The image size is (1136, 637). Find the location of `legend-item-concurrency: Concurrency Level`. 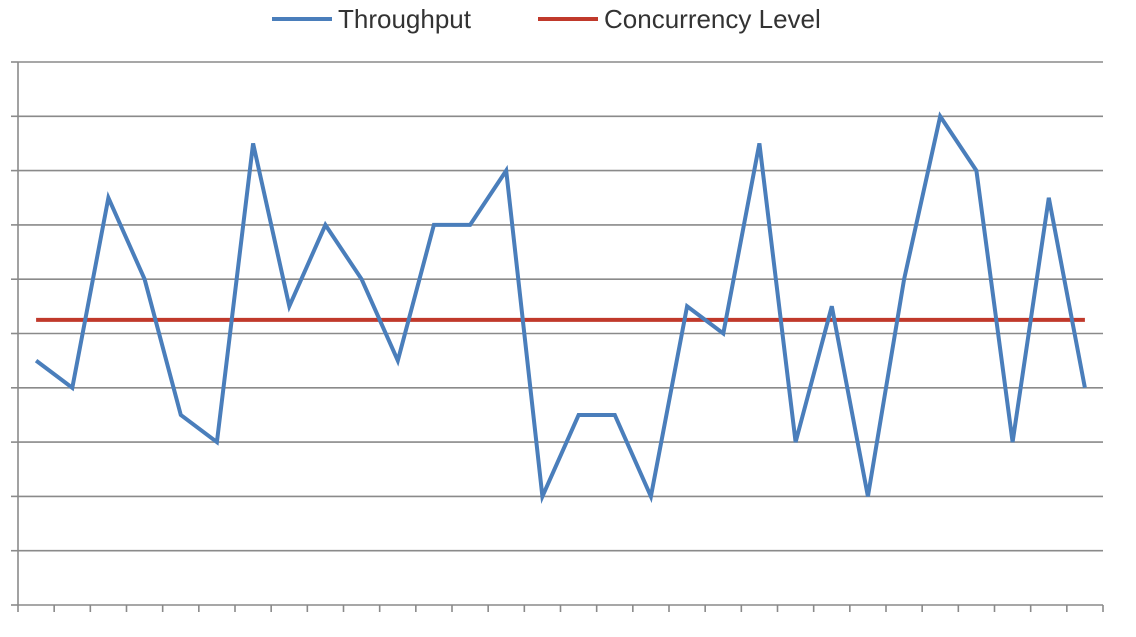

legend-item-concurrency: Concurrency Level is located at coordinates (679, 19).